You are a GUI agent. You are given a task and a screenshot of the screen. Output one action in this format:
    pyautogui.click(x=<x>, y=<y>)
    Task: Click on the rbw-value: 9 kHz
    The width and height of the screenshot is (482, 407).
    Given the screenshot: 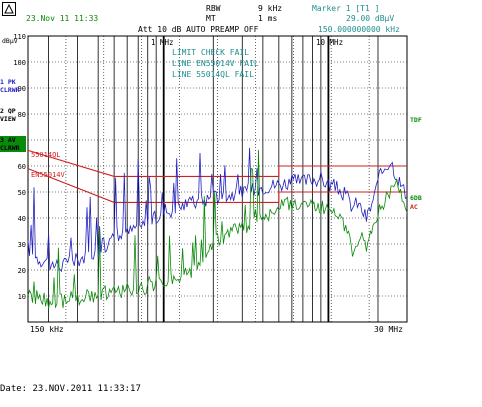 What is the action you would take?
    pyautogui.click(x=270, y=8)
    